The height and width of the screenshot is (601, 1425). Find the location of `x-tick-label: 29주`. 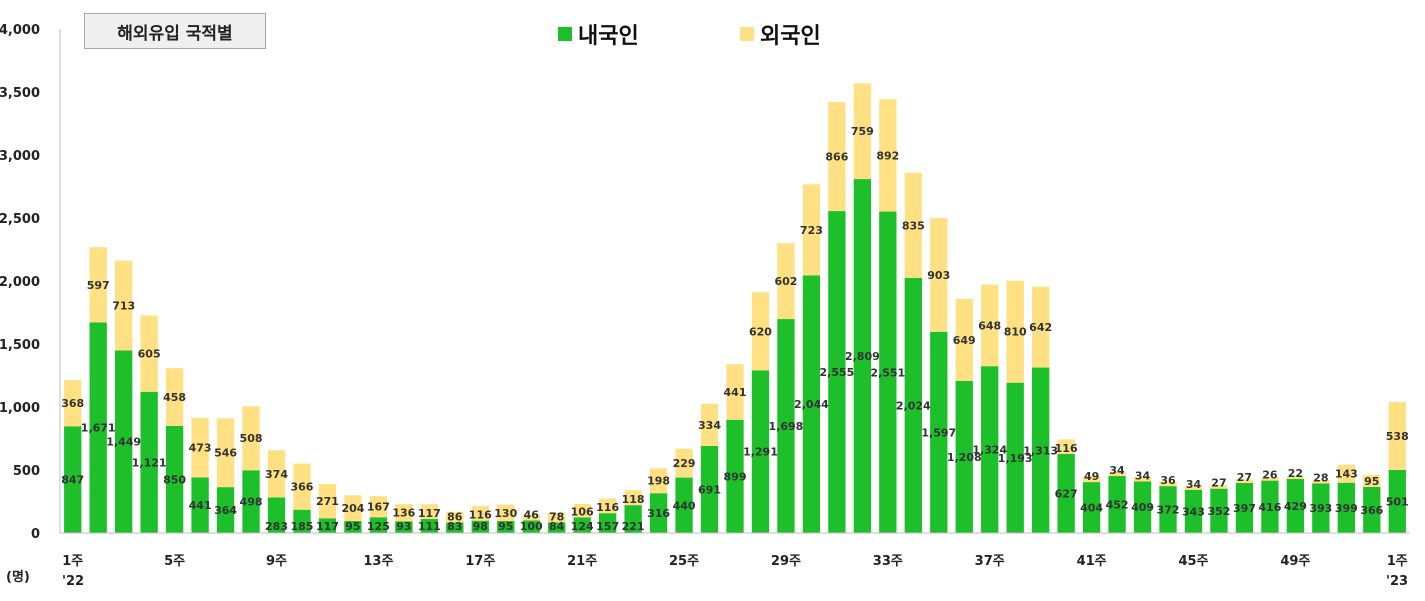

x-tick-label: 29주 is located at coordinates (786, 561).